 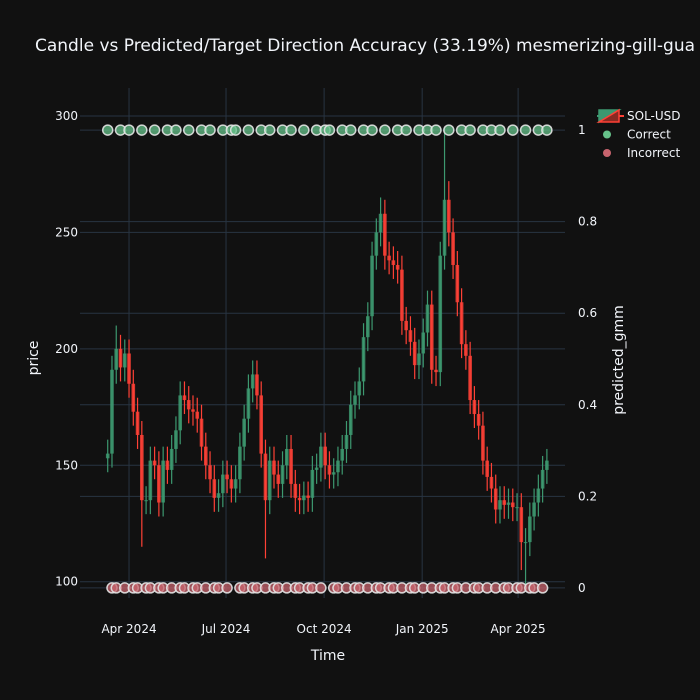 What do you see at coordinates (582, 130) in the screenshot?
I see `y2-tick-label: 1` at bounding box center [582, 130].